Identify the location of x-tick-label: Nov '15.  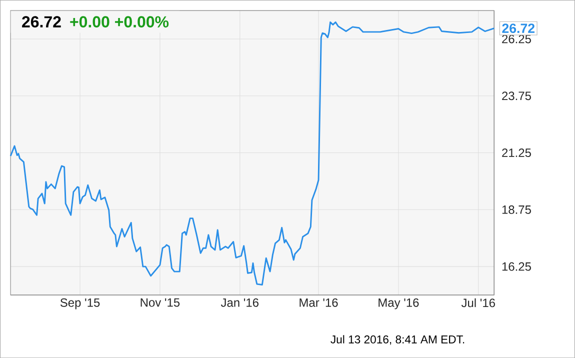
(160, 302).